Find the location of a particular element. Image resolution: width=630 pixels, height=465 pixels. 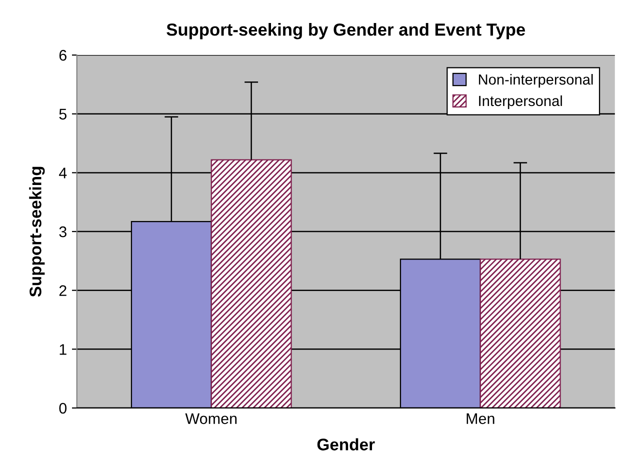

legend-label: Interpersonal is located at coordinates (520, 102).